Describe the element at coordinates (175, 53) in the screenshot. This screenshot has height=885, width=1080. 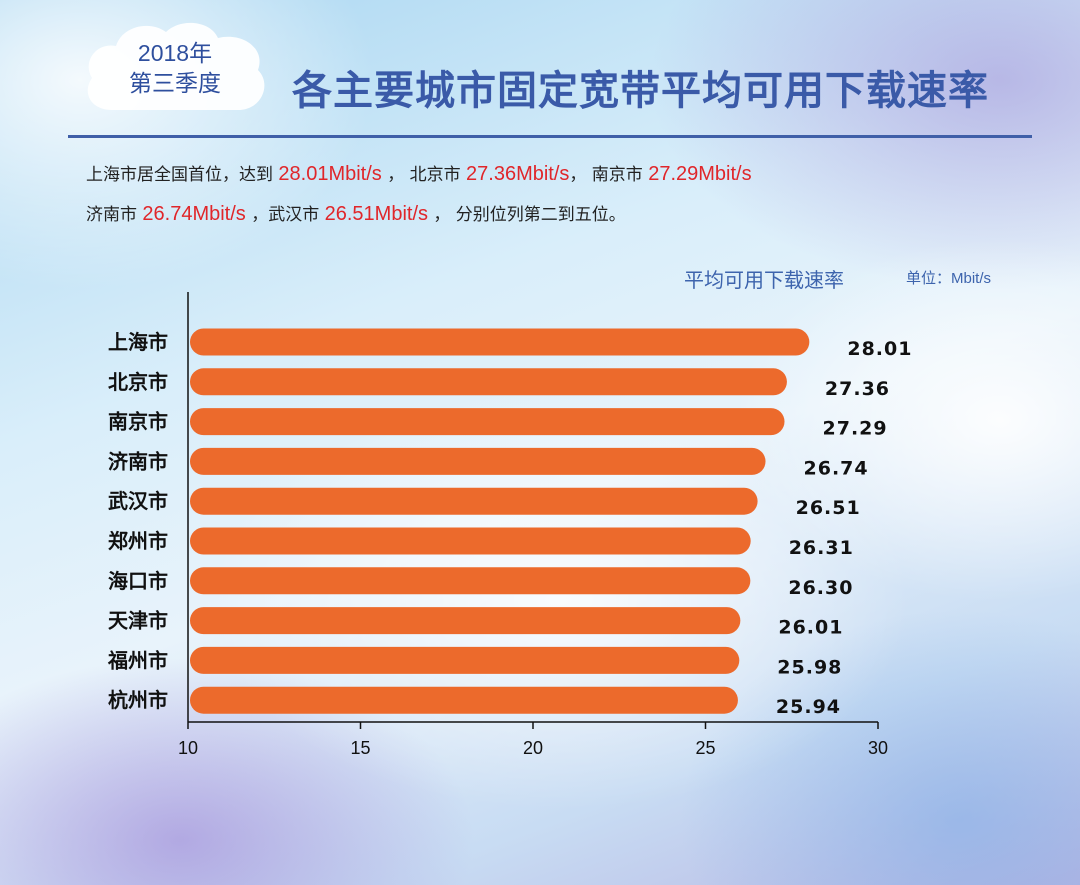
I see `badge-year: 2018年` at that location.